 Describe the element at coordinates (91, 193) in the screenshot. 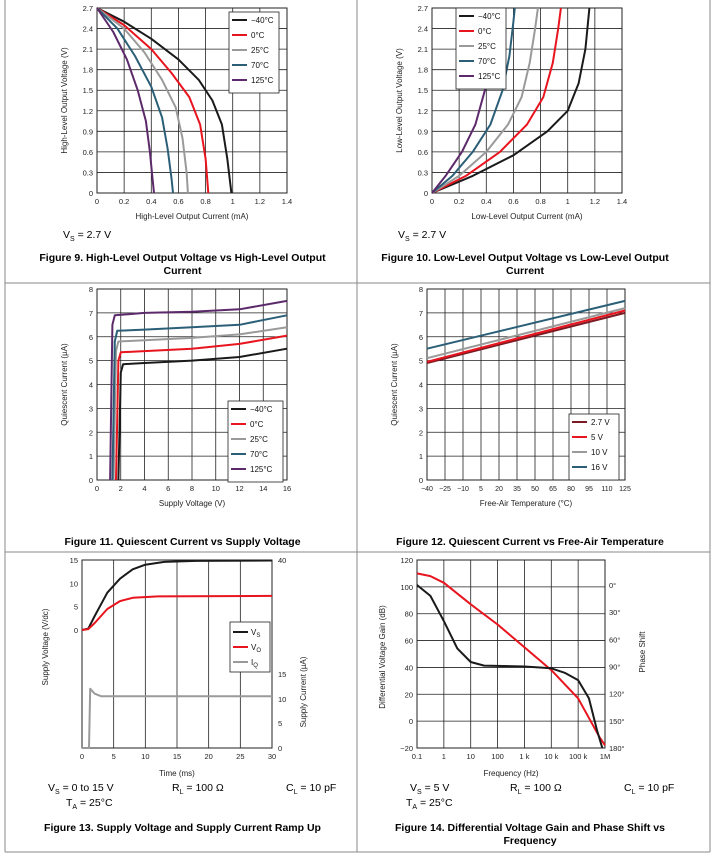

I see `fig9-ytick-label: 0` at that location.